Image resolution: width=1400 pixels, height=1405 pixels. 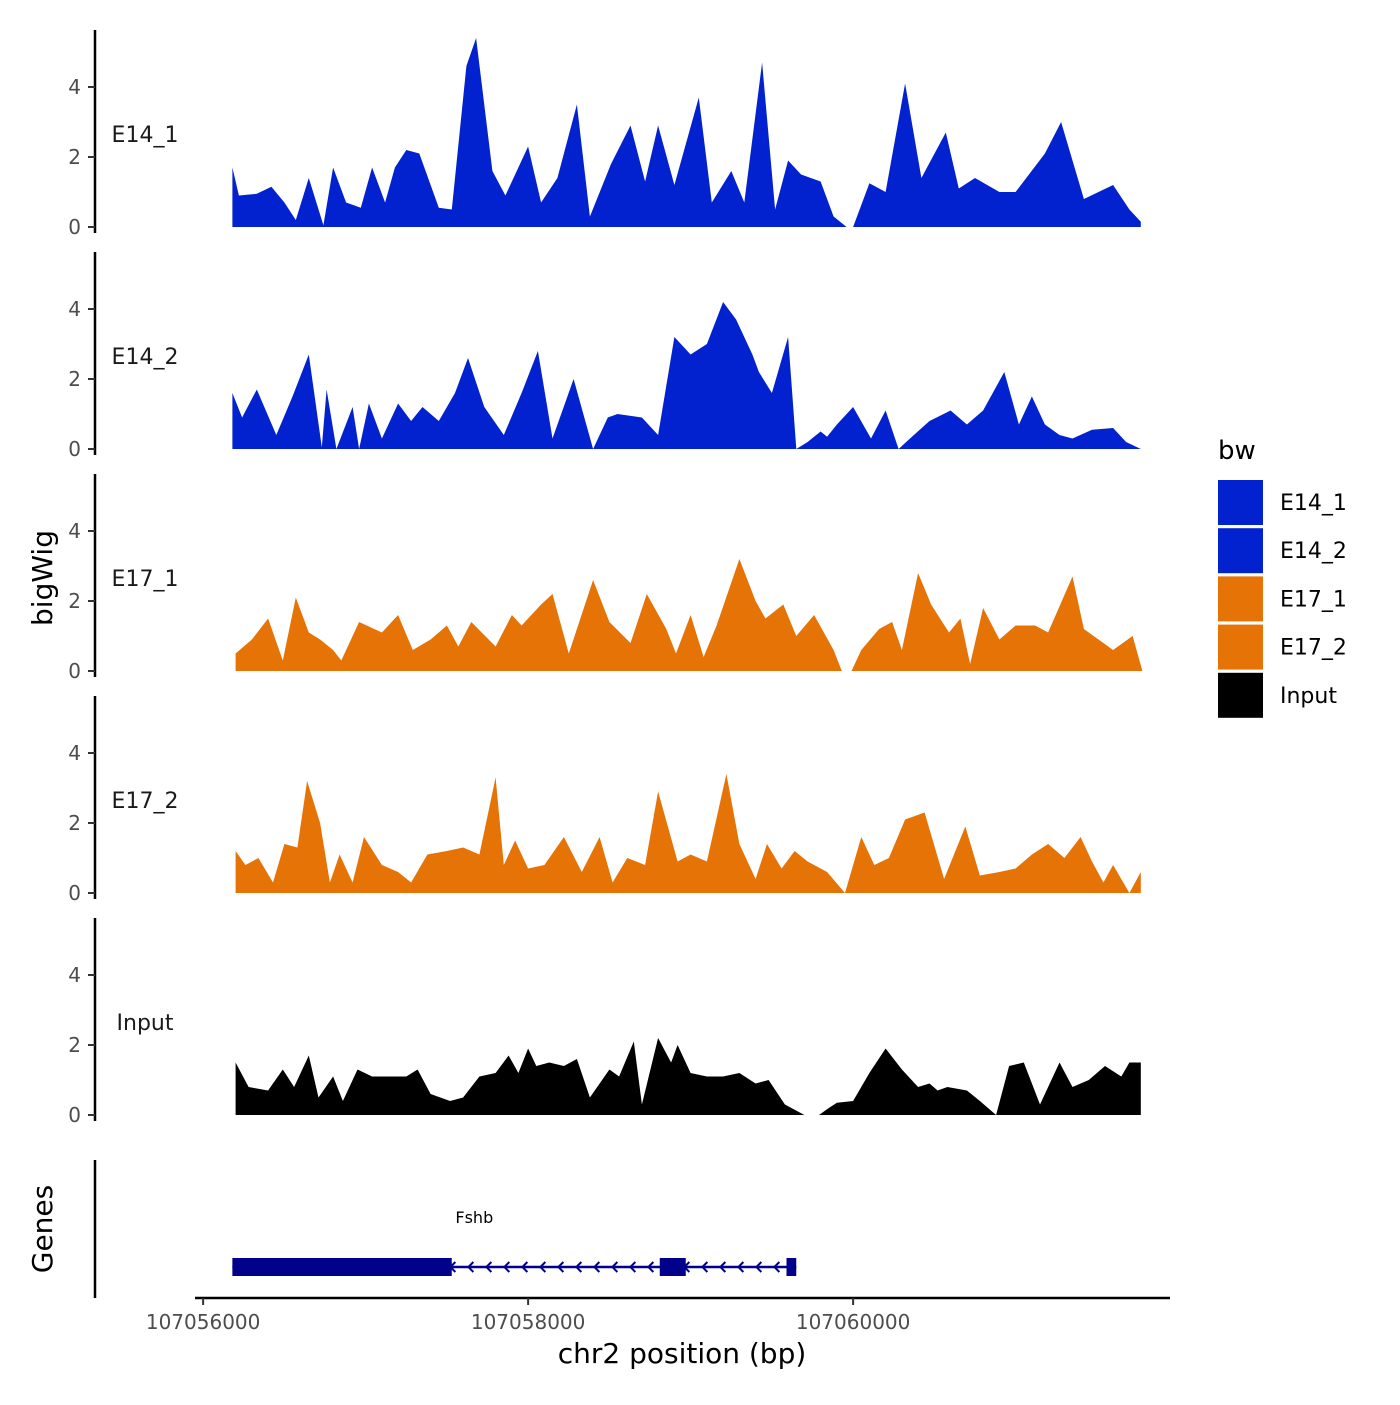 I want to click on legend-label: E17_2, so click(x=1313, y=648).